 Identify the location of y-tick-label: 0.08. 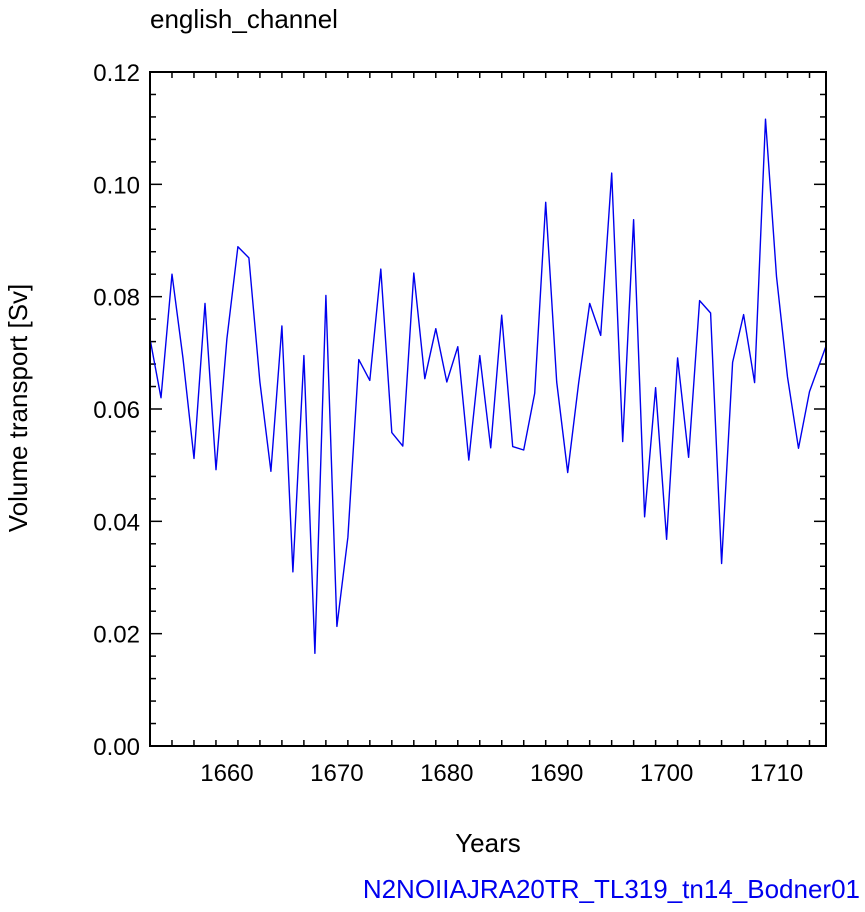
(116, 298).